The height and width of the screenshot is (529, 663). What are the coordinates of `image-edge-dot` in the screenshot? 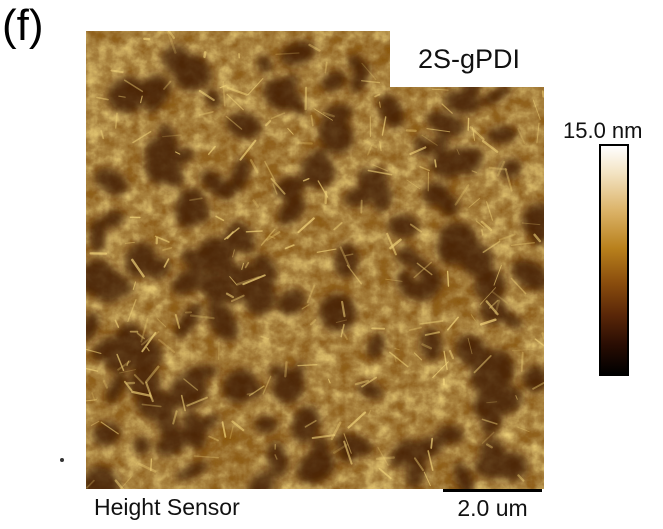 It's located at (62, 460).